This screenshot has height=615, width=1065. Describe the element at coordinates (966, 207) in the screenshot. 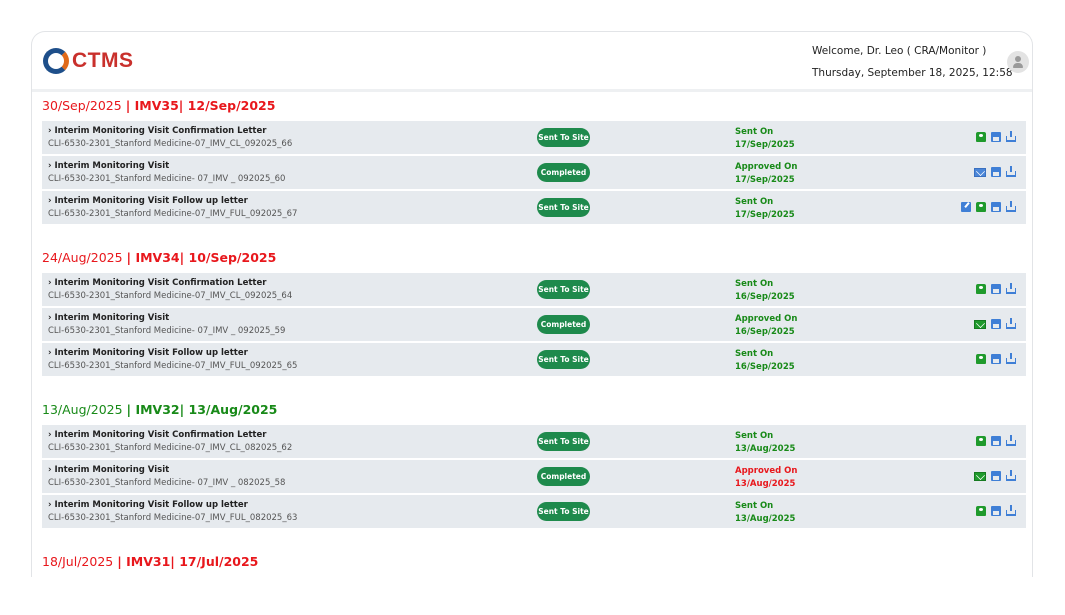

I see `edit-icon` at that location.